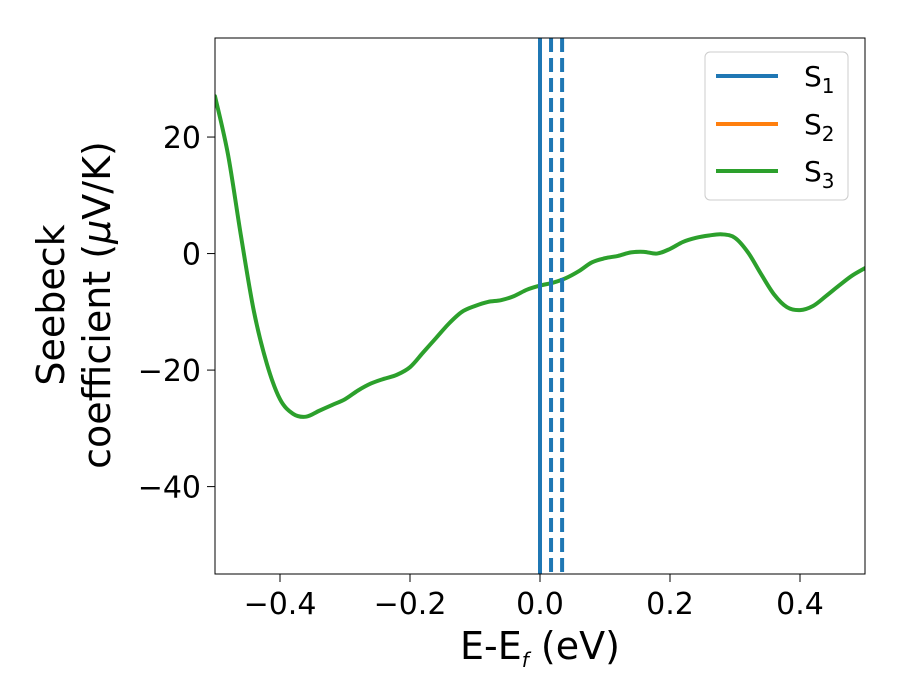 This screenshot has width=900, height=700. I want to click on y-axis: −40 −20 0 20, so click(176, 313).